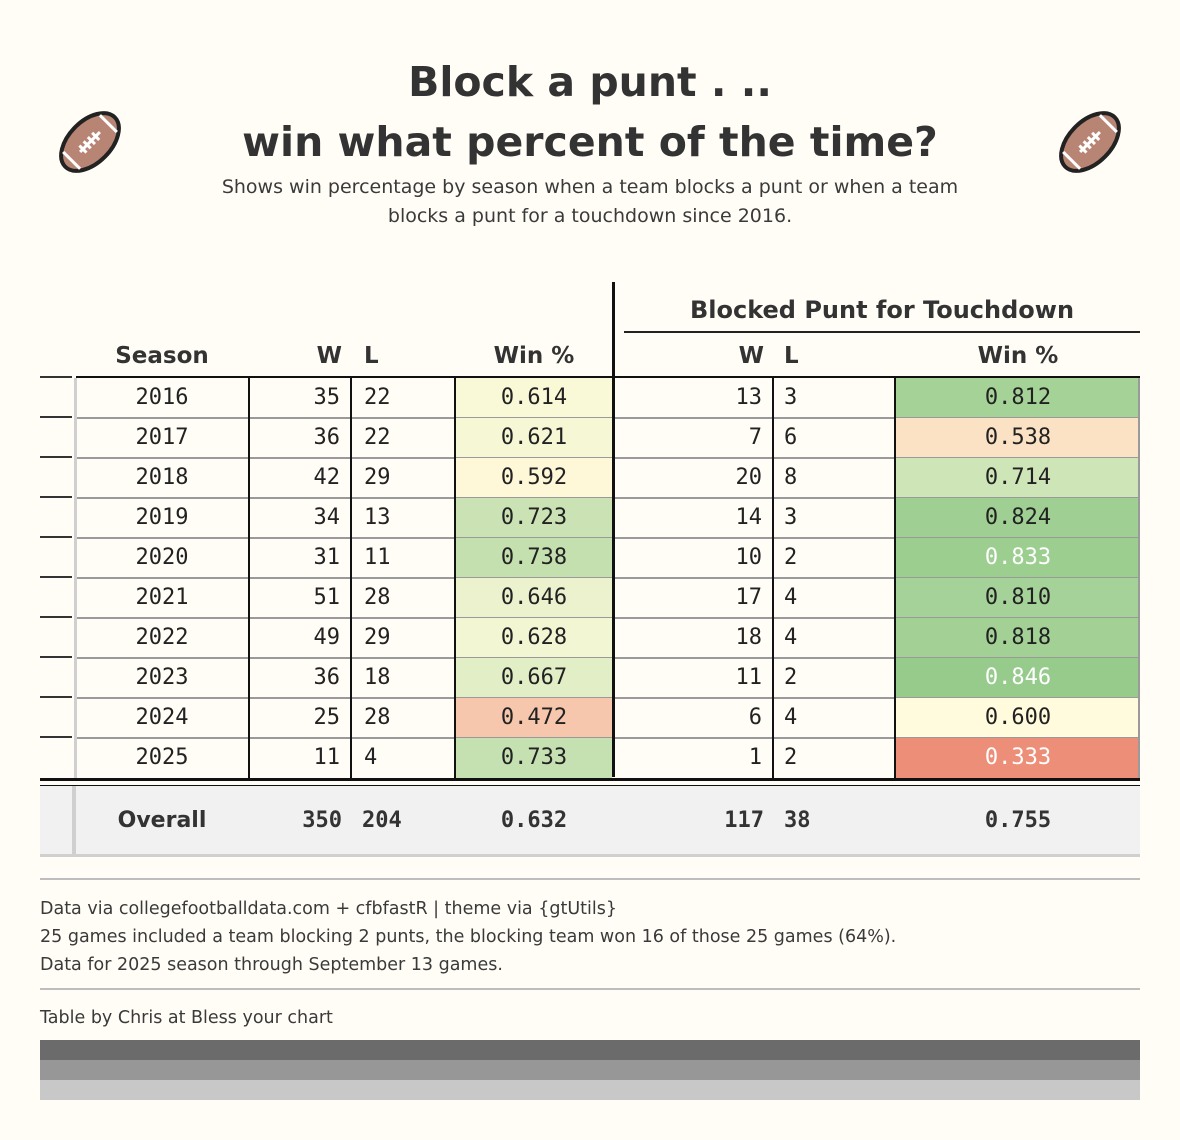 This screenshot has height=1140, width=1180. I want to click on cell-season: 2024, so click(162, 717).